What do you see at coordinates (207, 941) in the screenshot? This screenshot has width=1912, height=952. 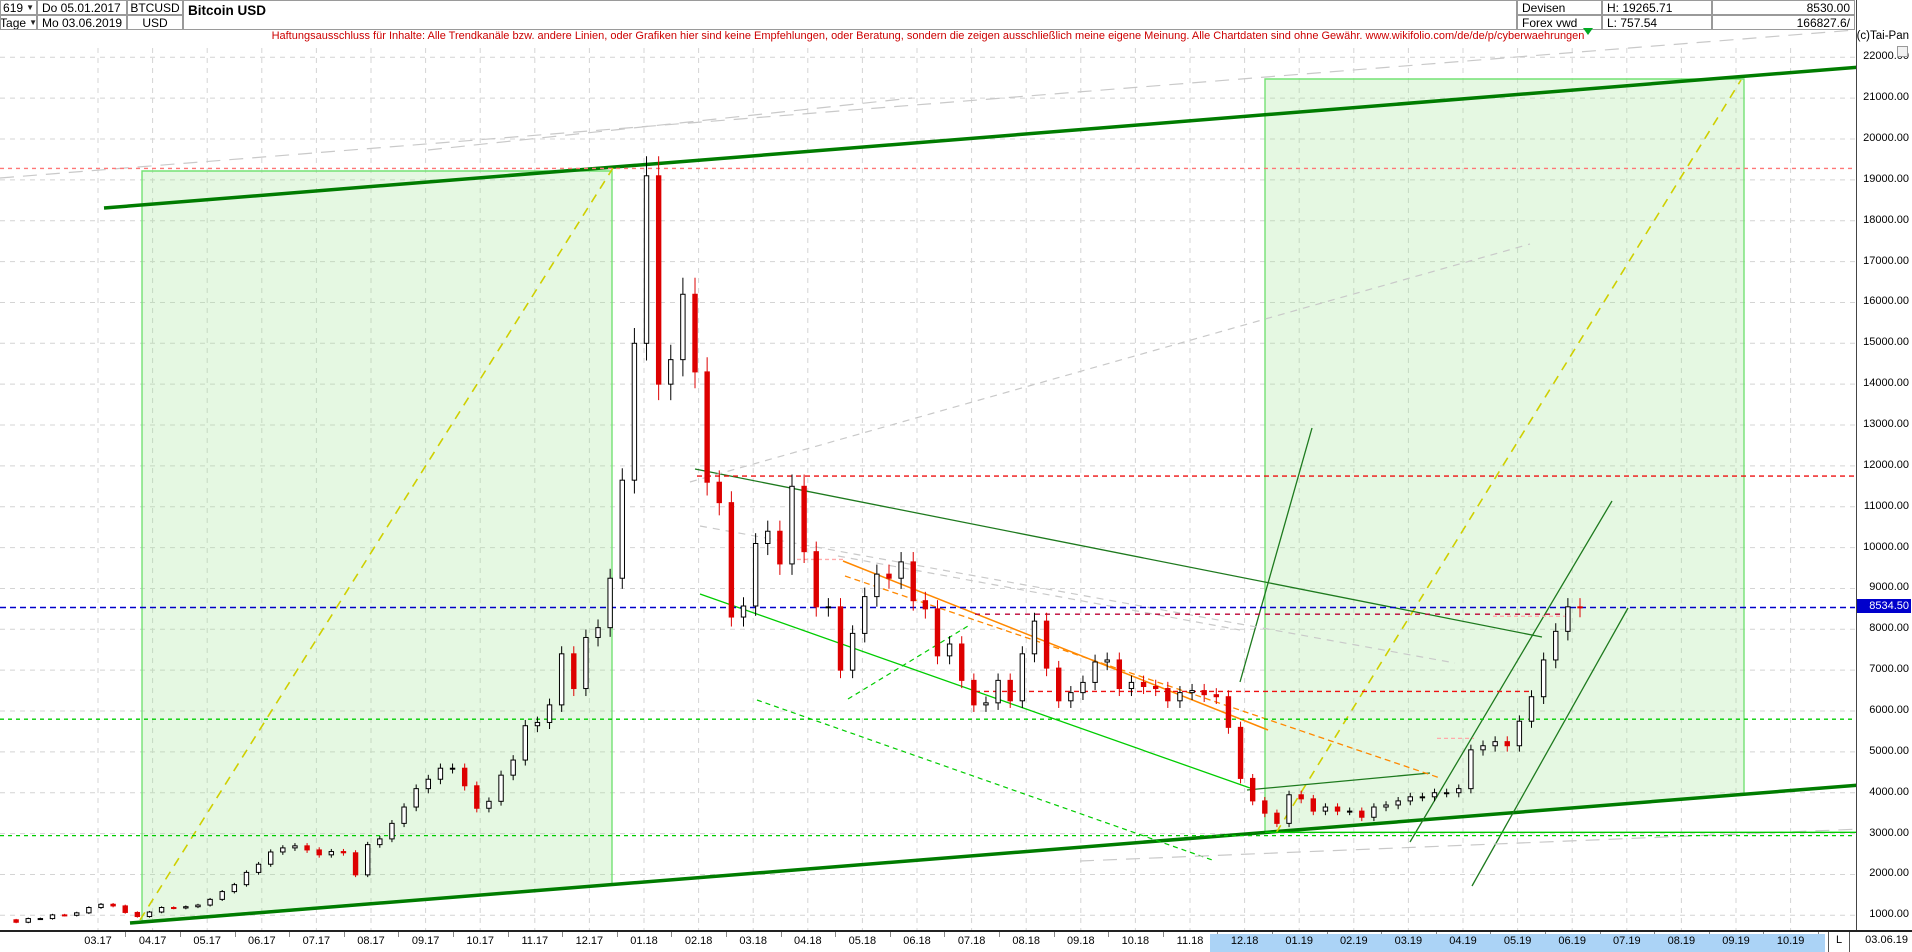 I see `time-axis-label: 05.17` at bounding box center [207, 941].